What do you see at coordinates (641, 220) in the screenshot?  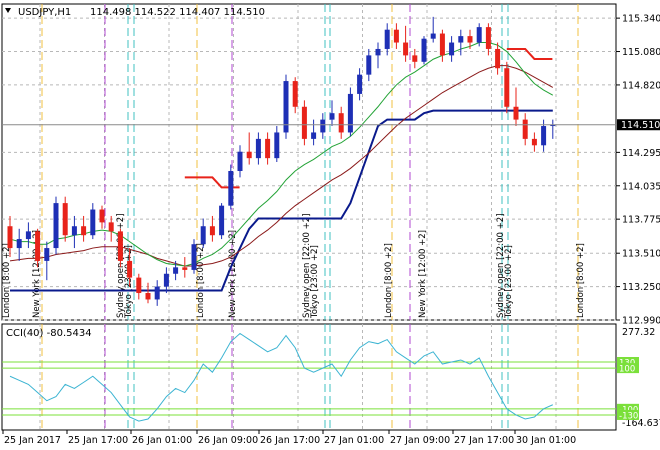 I see `price-label: 113.775` at bounding box center [641, 220].